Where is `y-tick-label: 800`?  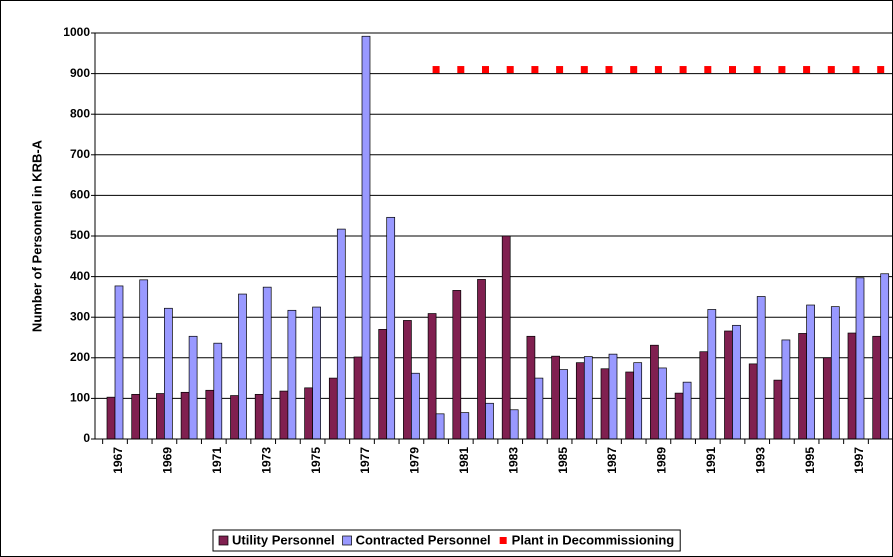
y-tick-label: 800 is located at coordinates (80, 113).